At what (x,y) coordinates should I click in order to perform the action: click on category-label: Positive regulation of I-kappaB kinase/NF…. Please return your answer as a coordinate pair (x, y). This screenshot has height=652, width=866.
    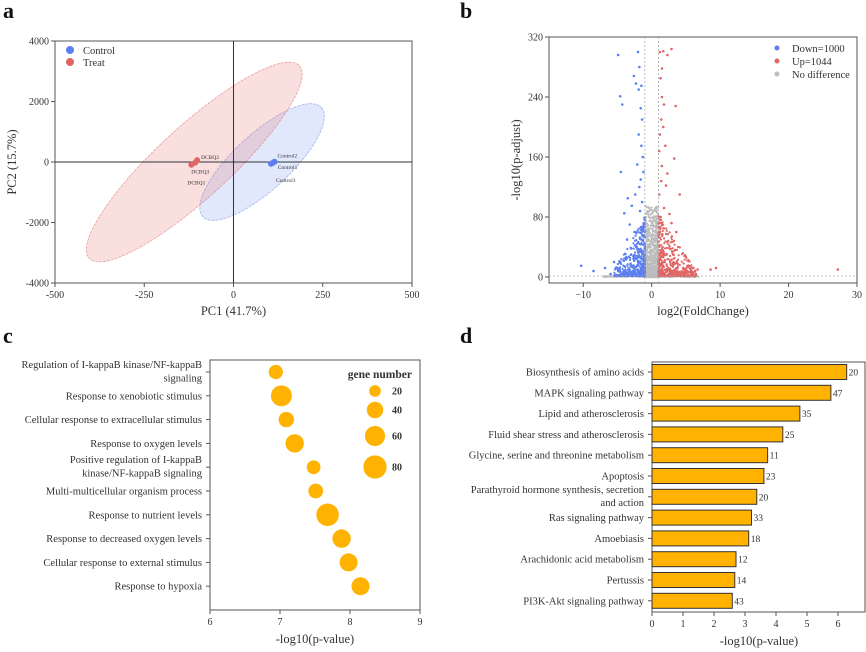
    Looking at the image, I should click on (136, 467).